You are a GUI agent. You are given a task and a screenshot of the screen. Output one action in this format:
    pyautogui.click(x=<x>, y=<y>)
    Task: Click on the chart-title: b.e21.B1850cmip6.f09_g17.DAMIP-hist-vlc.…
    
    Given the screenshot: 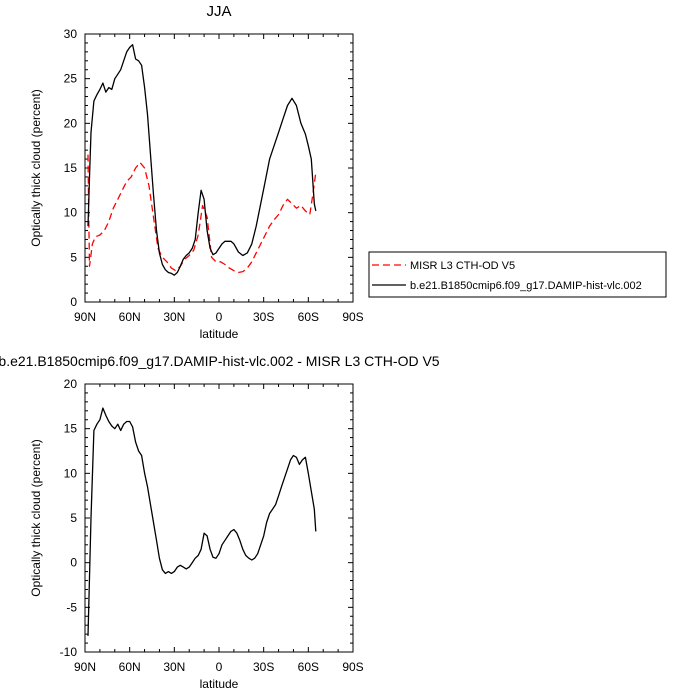 What is the action you would take?
    pyautogui.click(x=220, y=361)
    